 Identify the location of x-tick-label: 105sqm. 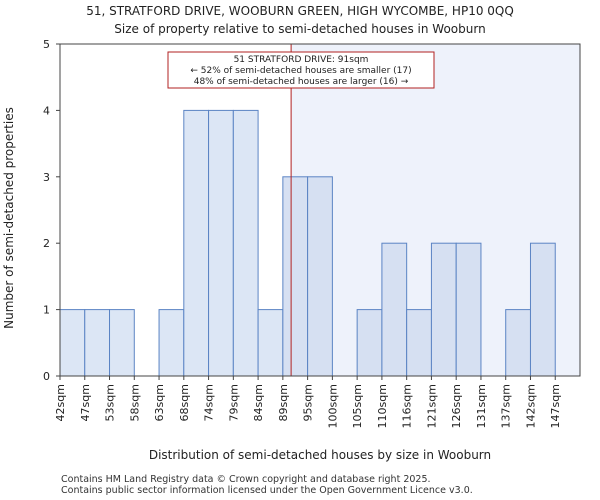
(357, 406).